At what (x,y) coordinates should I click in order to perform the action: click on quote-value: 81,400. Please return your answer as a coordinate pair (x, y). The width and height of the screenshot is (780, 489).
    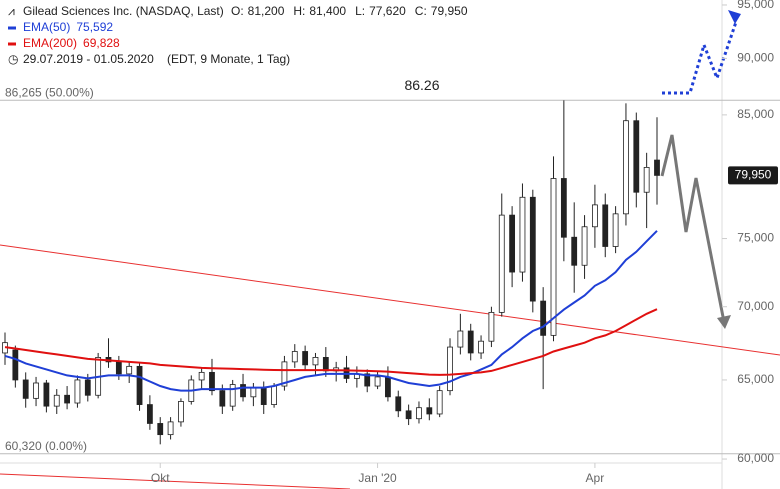
    Looking at the image, I should click on (327, 11).